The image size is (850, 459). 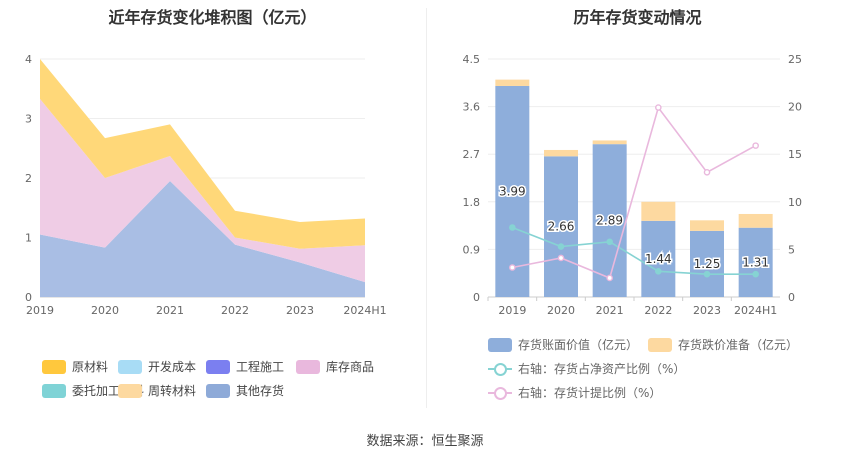 I want to click on legend-item: 存货账面价值（亿元）, so click(x=563, y=344).